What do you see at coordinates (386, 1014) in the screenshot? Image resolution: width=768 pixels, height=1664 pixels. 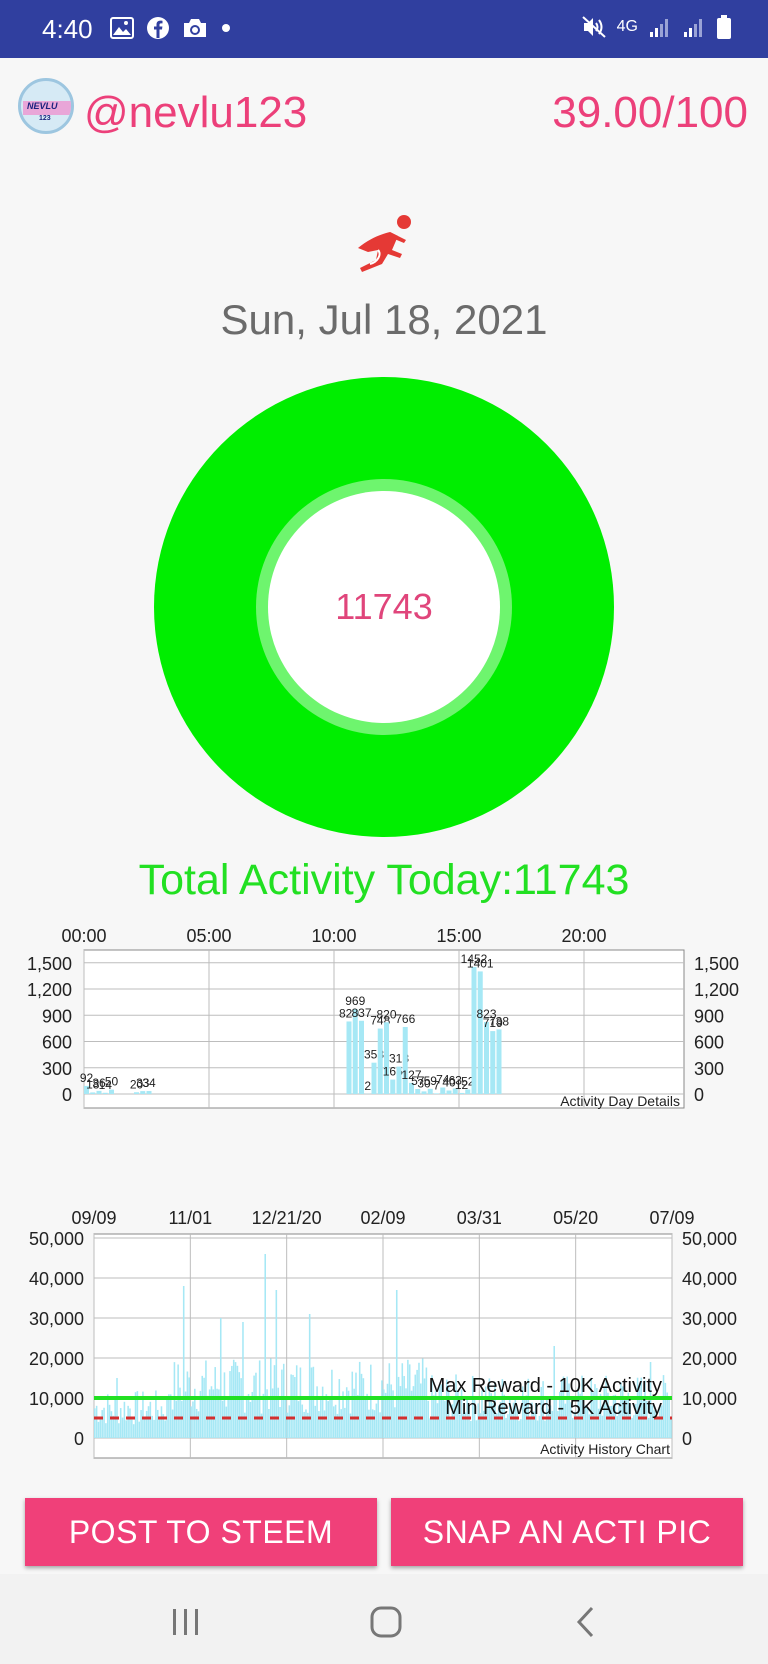 I see `day-chart-bar-label: 820` at bounding box center [386, 1014].